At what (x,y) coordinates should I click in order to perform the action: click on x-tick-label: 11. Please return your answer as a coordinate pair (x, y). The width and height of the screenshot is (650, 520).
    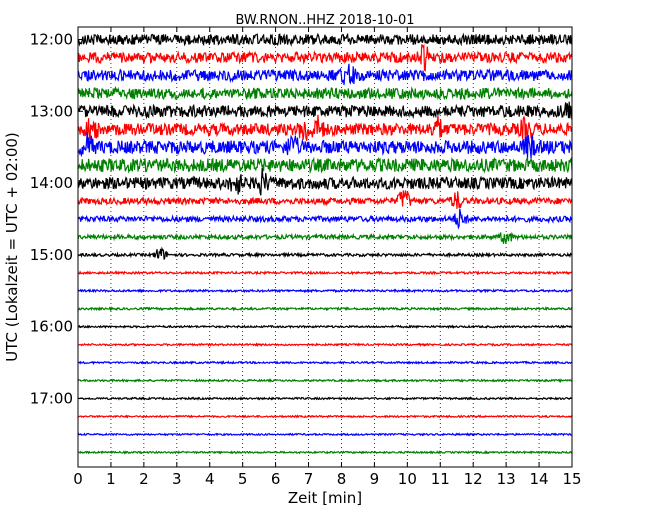
    Looking at the image, I should click on (440, 479).